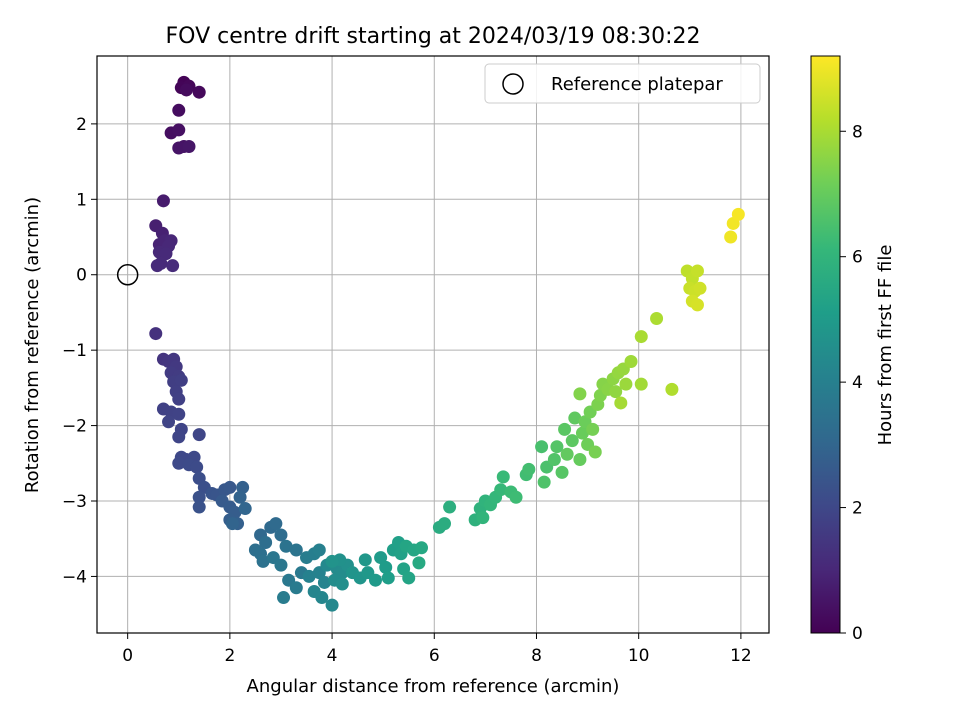 This screenshot has width=960, height=720. What do you see at coordinates (857, 634) in the screenshot?
I see `colorbar-tick-label: 0` at bounding box center [857, 634].